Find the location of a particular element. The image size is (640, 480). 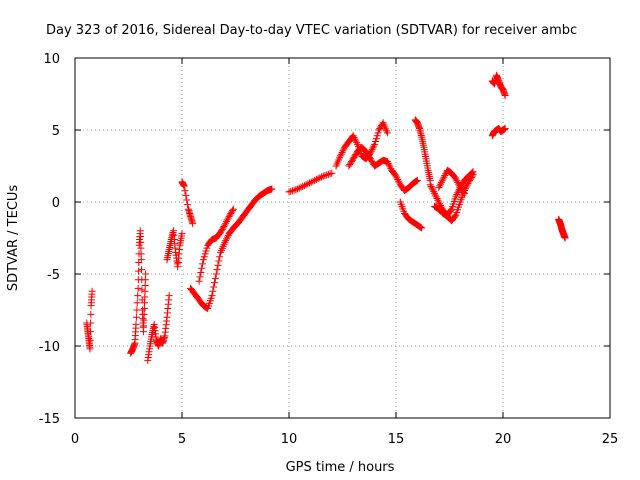

series-s3 is located at coordinates (158, 328).